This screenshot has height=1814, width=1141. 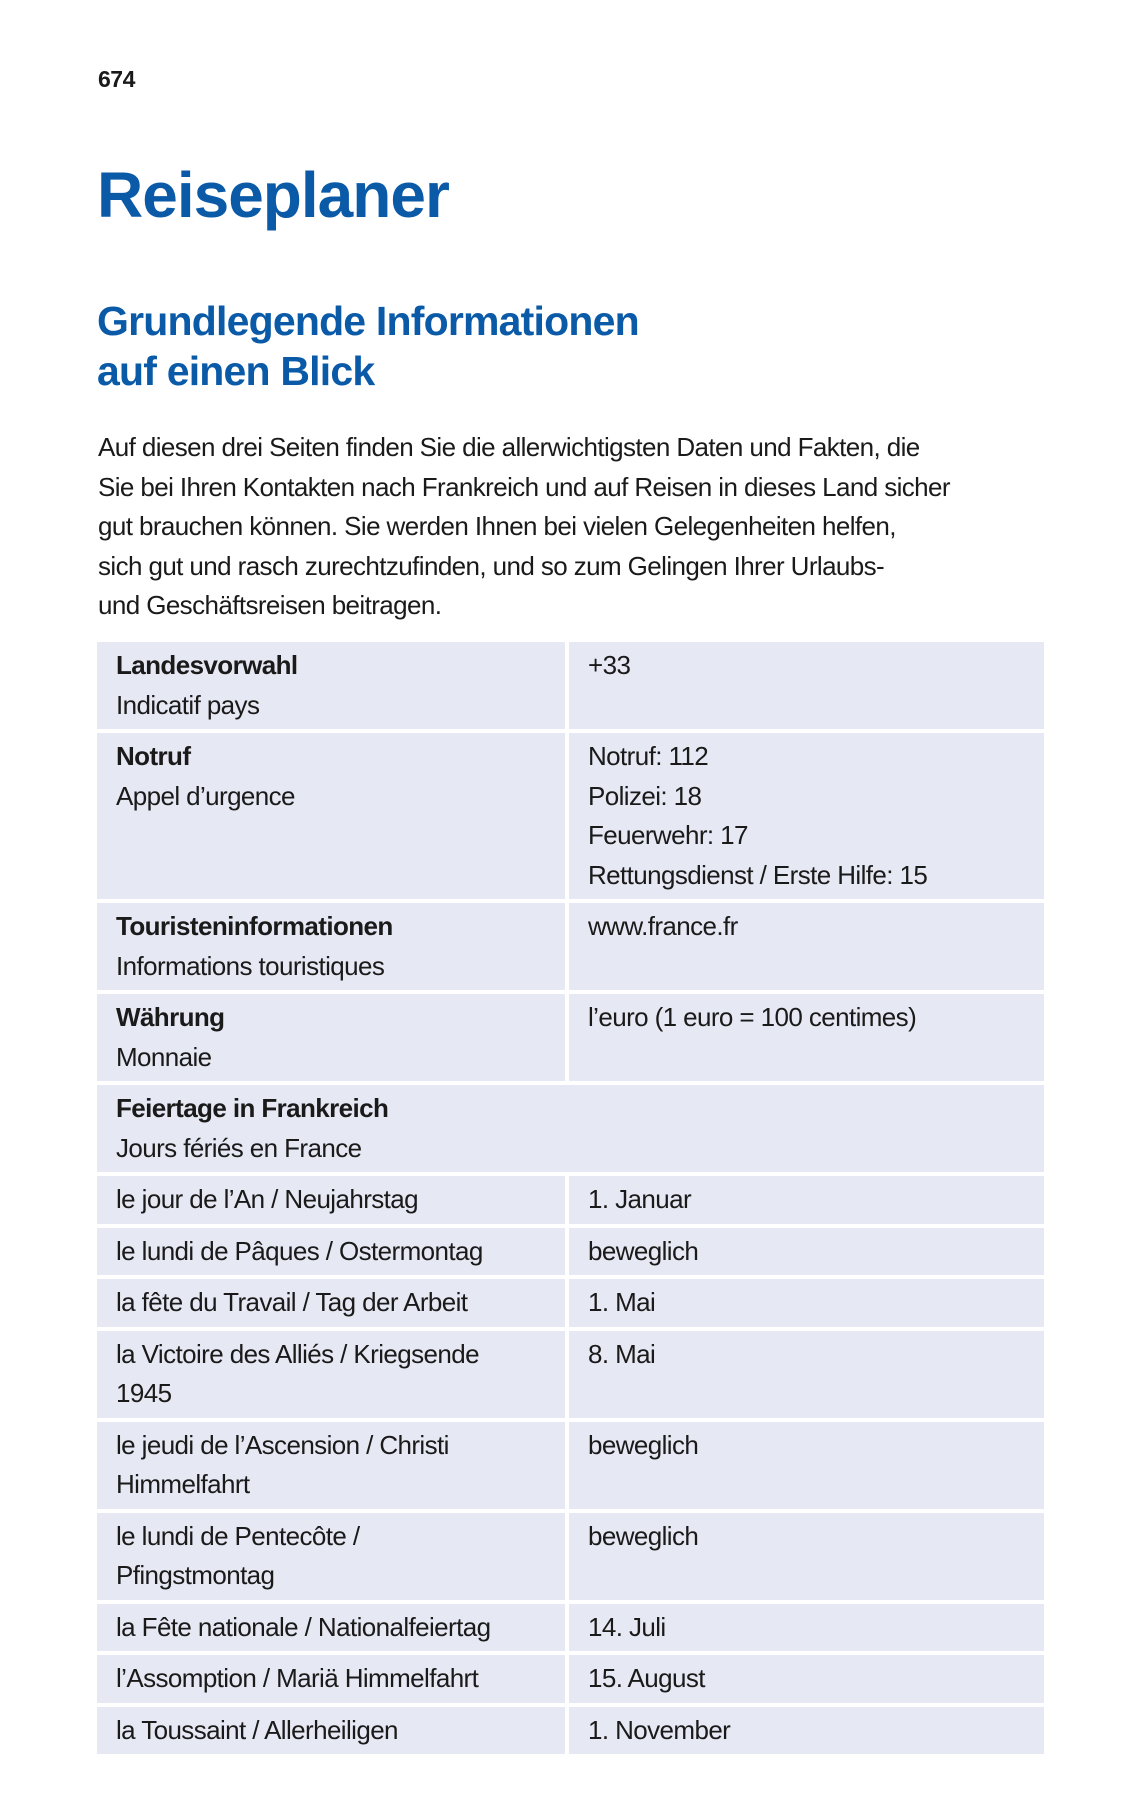 I want to click on intro-line: und Geschäftsreisen beitragen., so click(x=270, y=605).